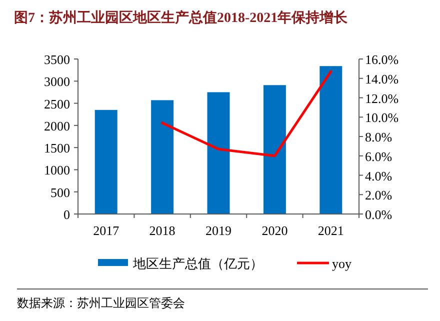 This screenshot has width=440, height=321. I want to click on y2-tick-label: 0.0%, so click(378, 214).